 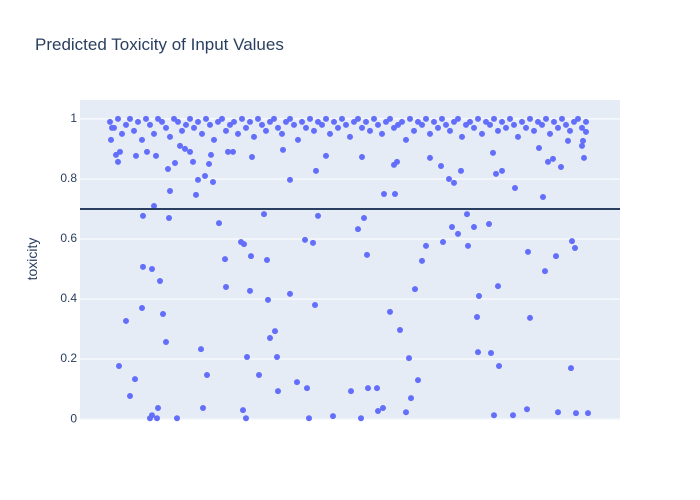 What do you see at coordinates (68, 178) in the screenshot?
I see `y-tick-label: 0.8` at bounding box center [68, 178].